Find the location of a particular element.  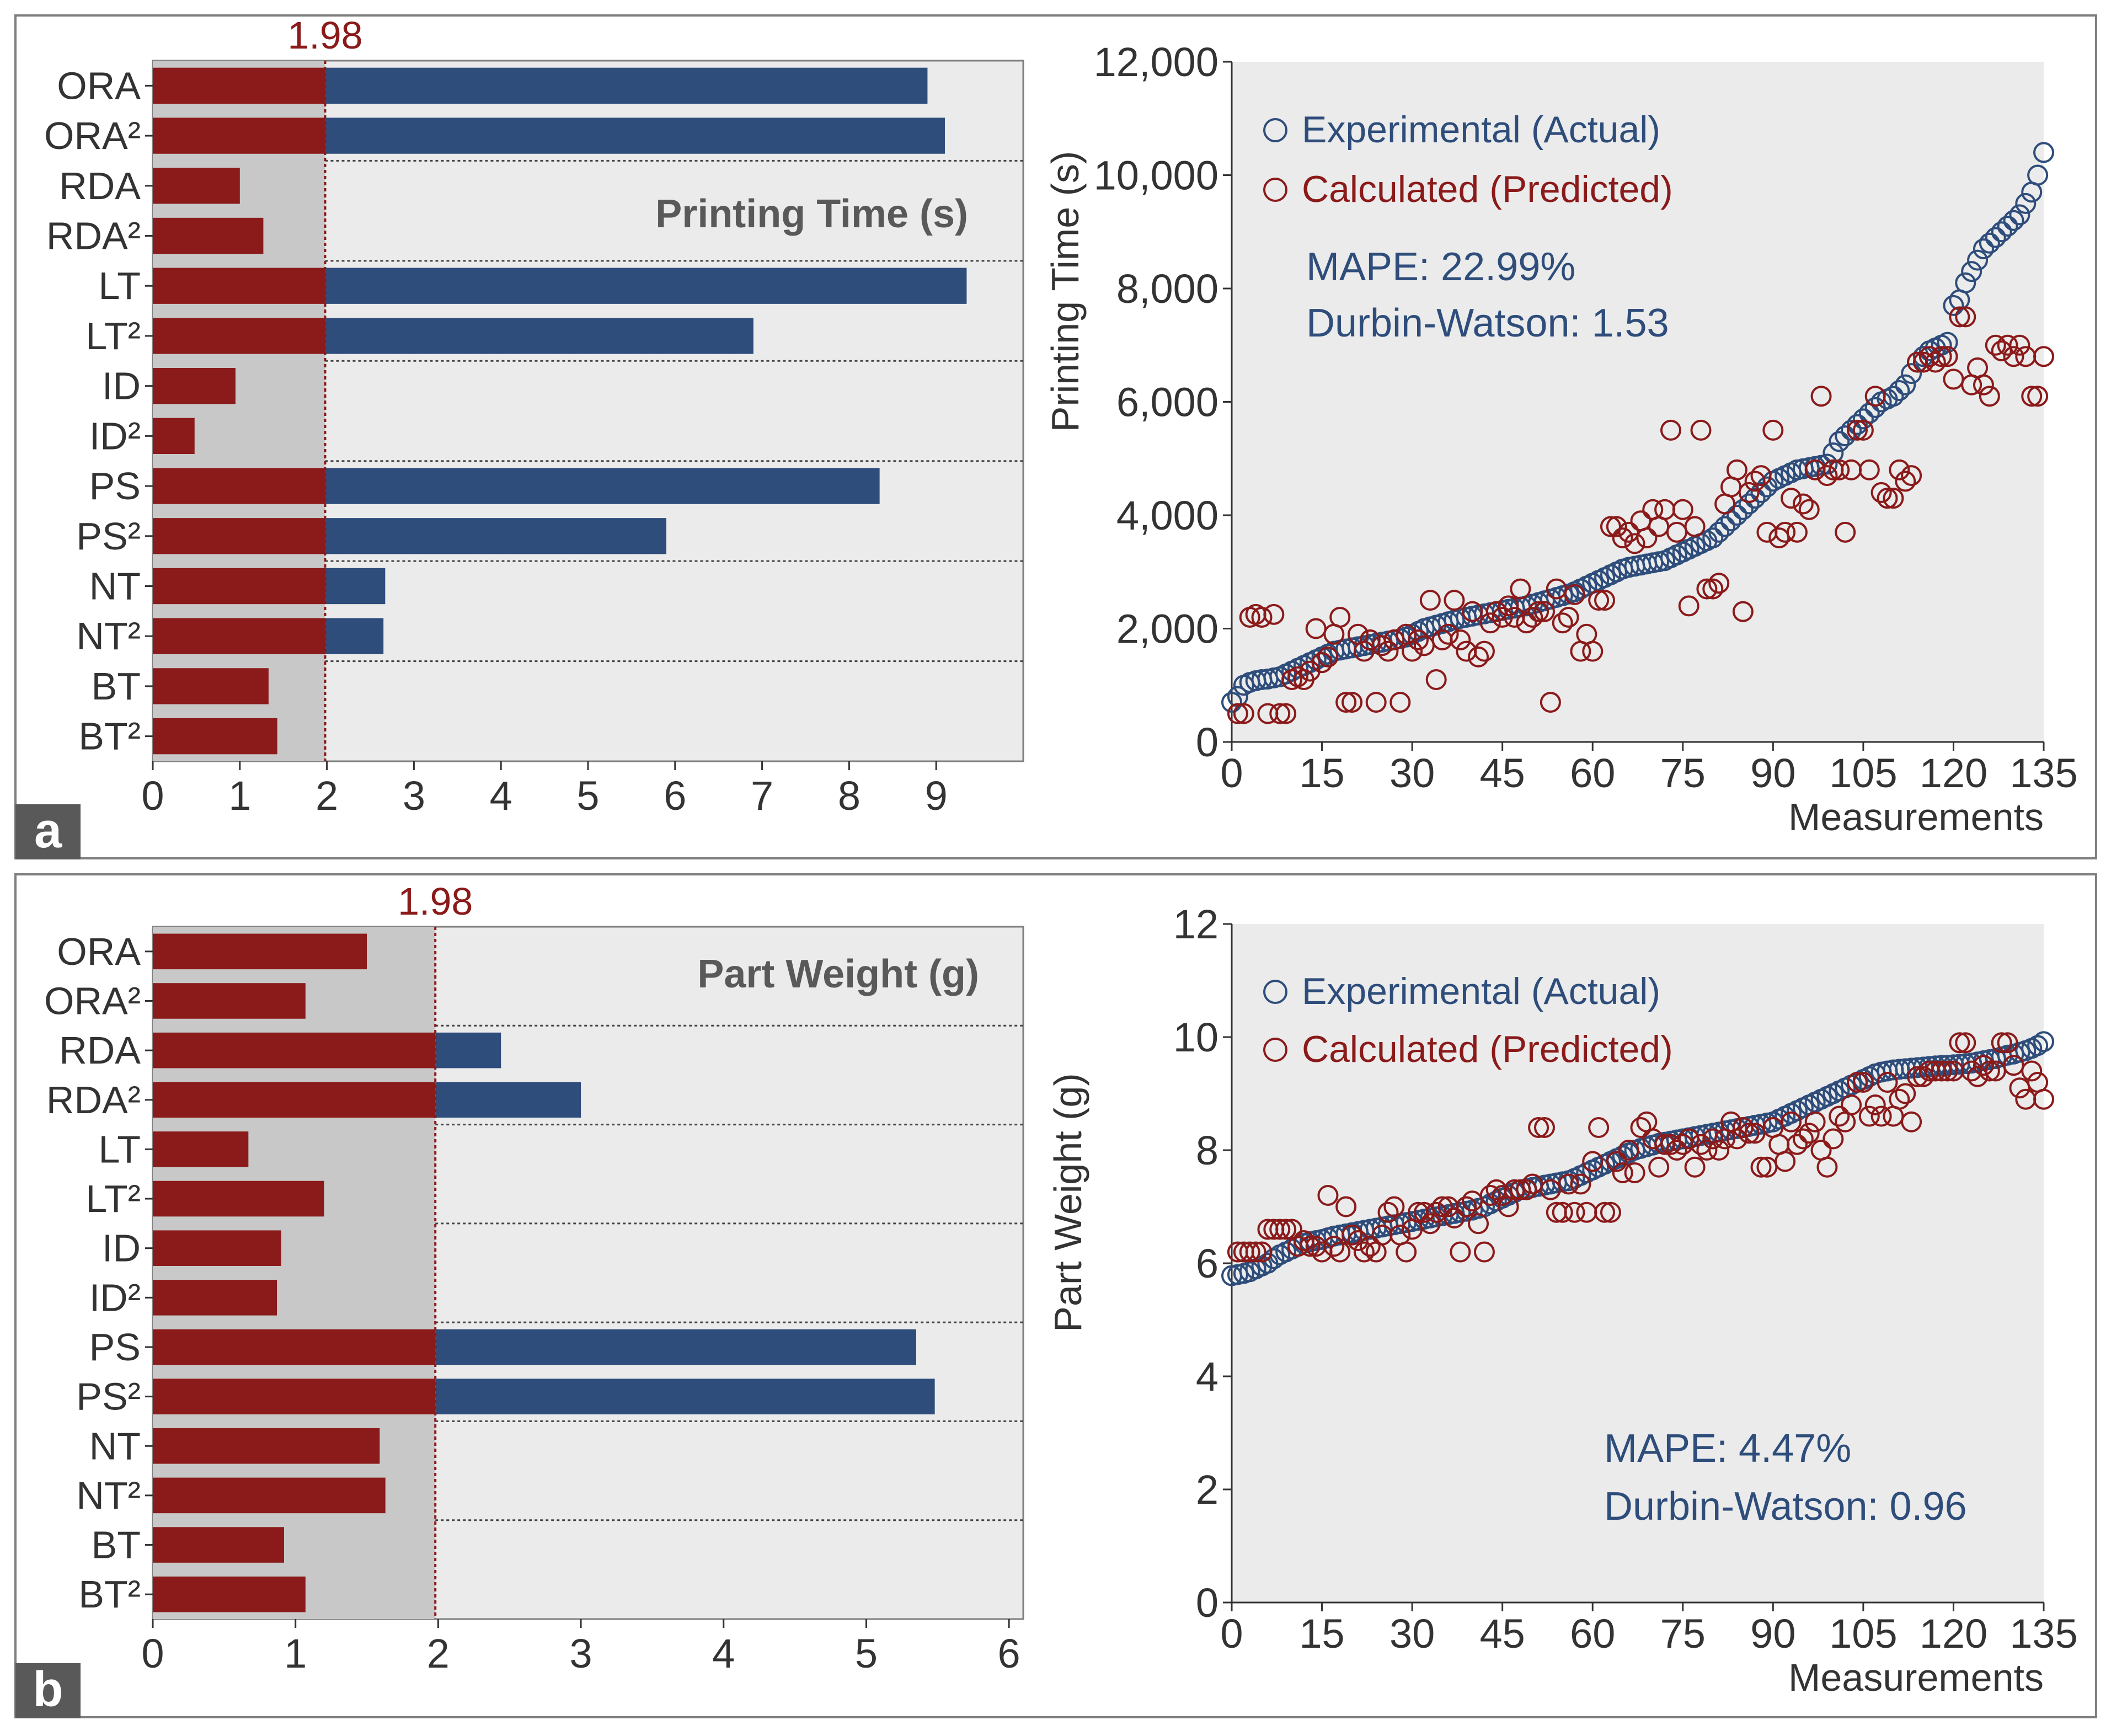

x-tick-label: 0 is located at coordinates (1231, 773).